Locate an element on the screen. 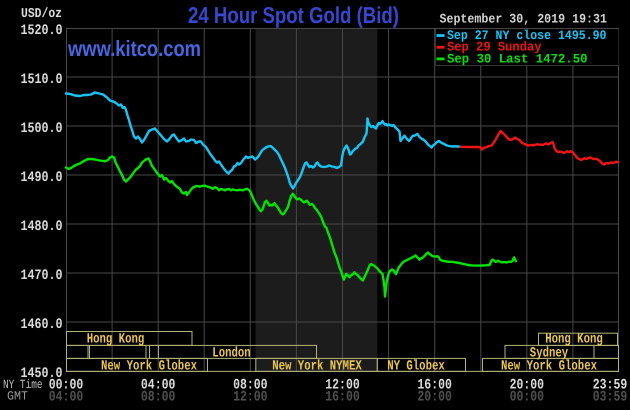  svg-text: 1470.0 is located at coordinates (42, 276).